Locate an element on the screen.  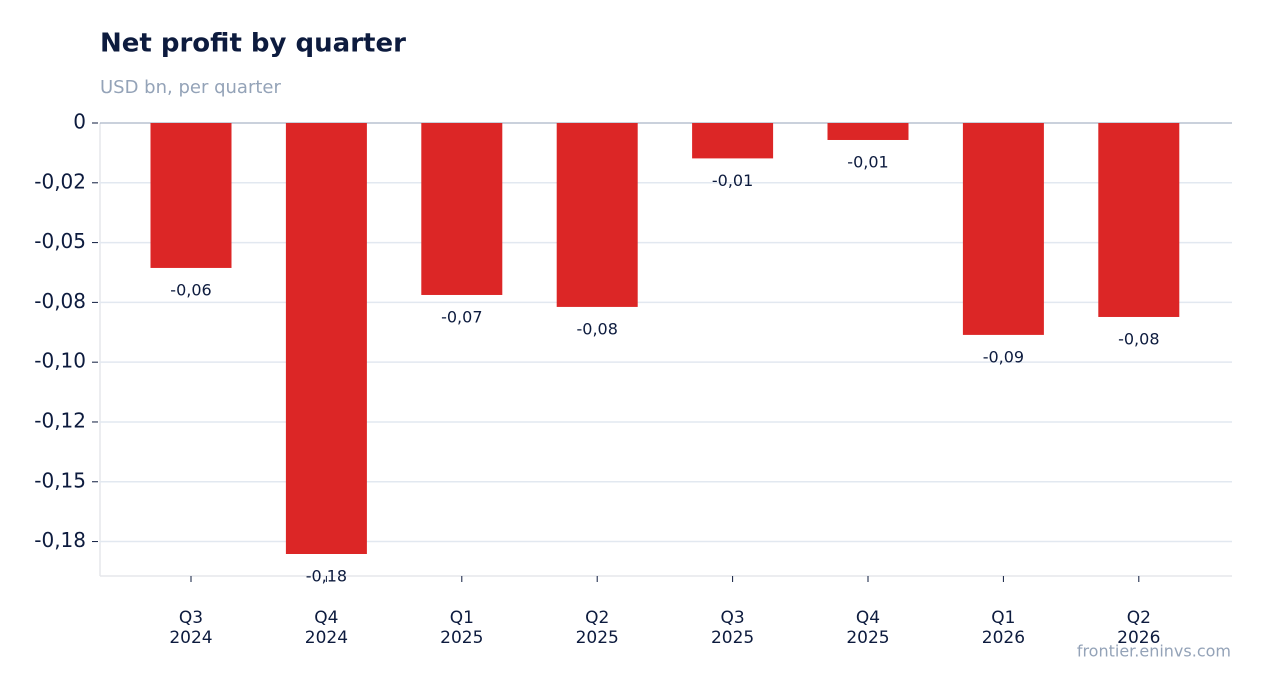
chart-title: Net profit by quarter is located at coordinates (253, 44).